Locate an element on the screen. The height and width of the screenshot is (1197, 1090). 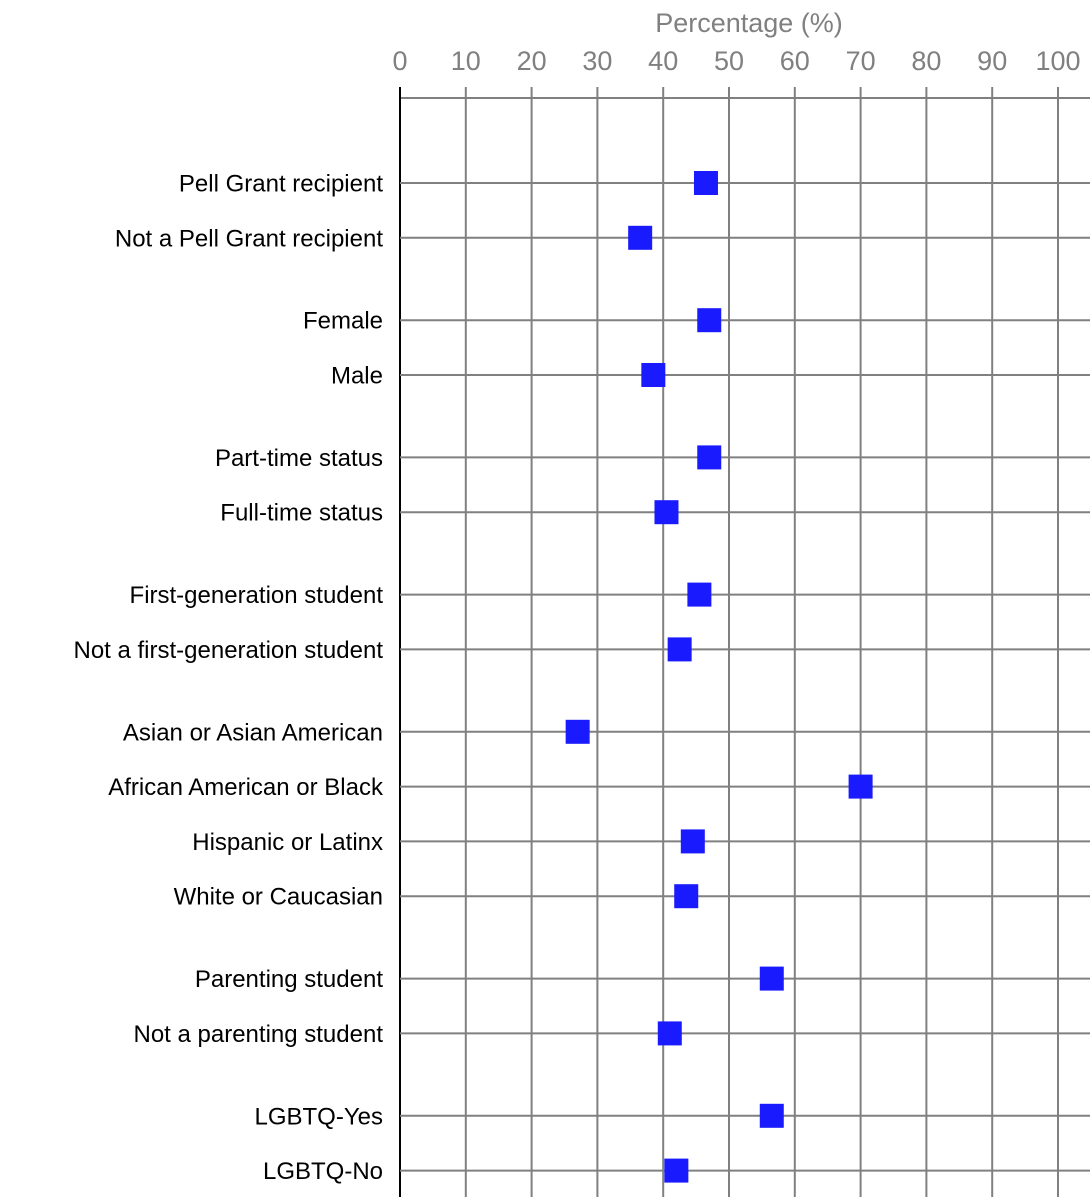
x-tick-label-80: 80 is located at coordinates (926, 61).